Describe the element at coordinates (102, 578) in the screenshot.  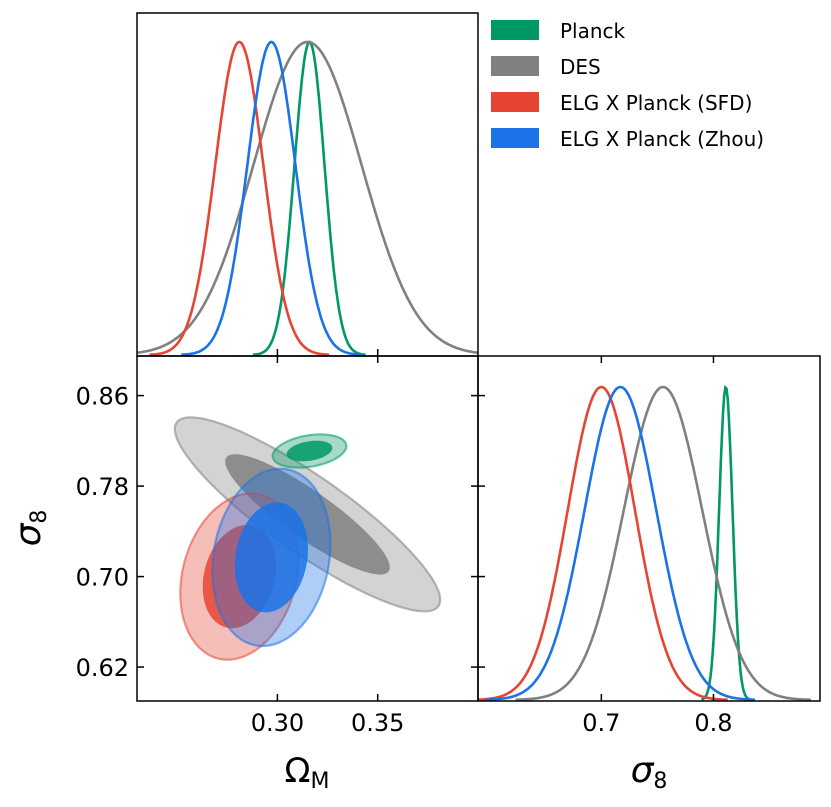
I see `sigma8-tick-label: 0.70` at that location.